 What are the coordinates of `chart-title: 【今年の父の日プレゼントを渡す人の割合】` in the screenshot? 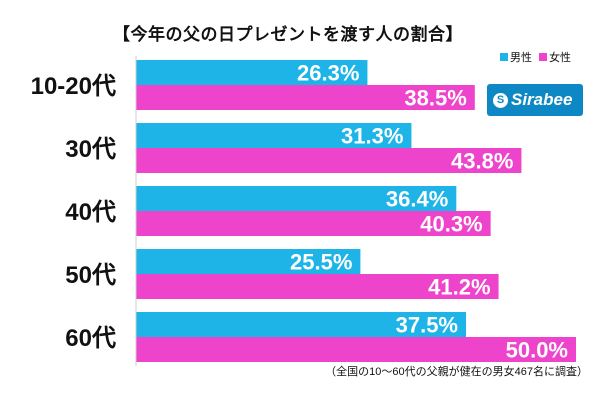 It's located at (288, 34).